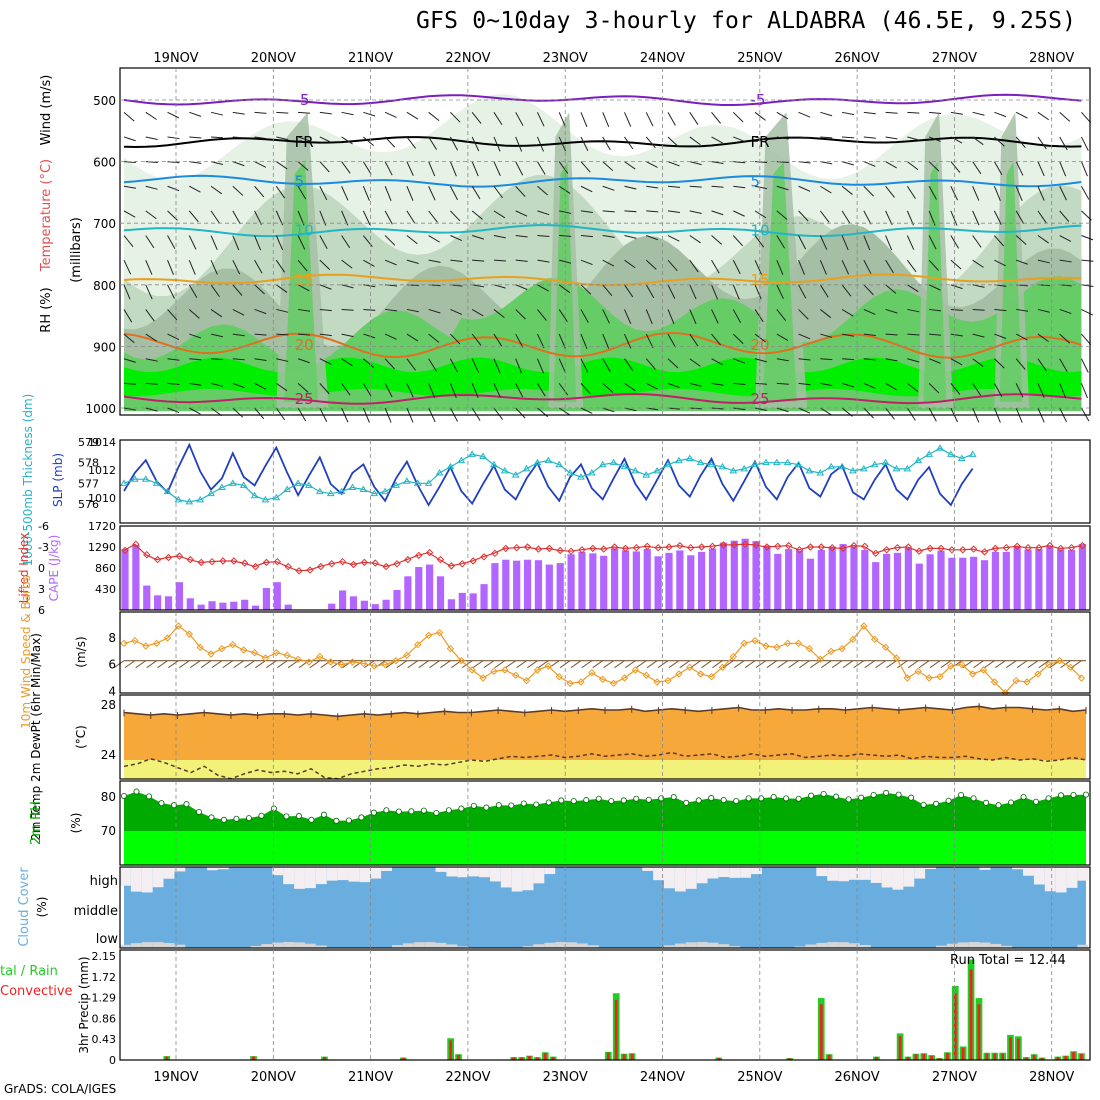  I want to click on isotherm-line, so click(602, 181).